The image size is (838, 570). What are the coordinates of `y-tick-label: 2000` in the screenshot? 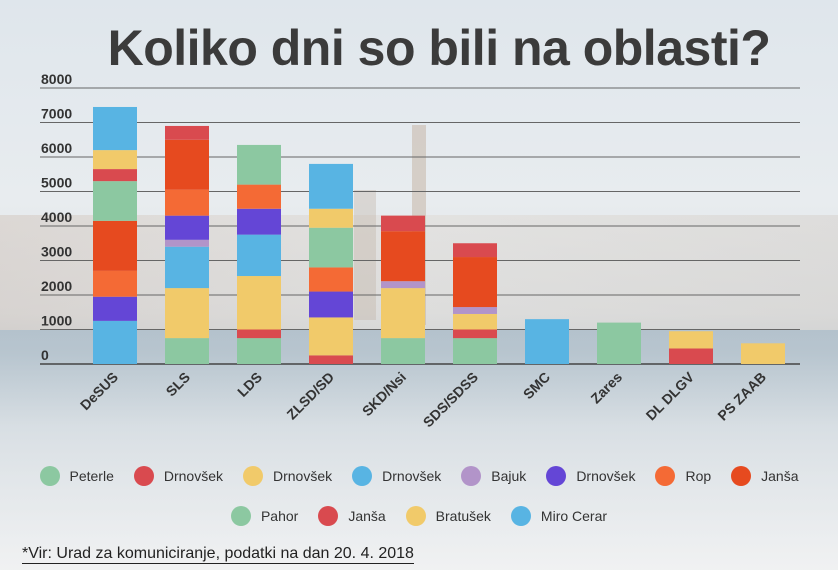 It's located at (56, 286).